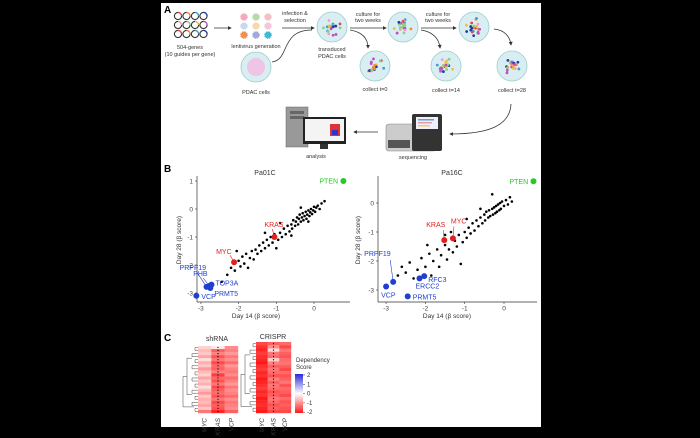 The image size is (700, 438). What do you see at coordinates (459, 221) in the screenshot?
I see `gene-label-myc: MYC` at bounding box center [459, 221].